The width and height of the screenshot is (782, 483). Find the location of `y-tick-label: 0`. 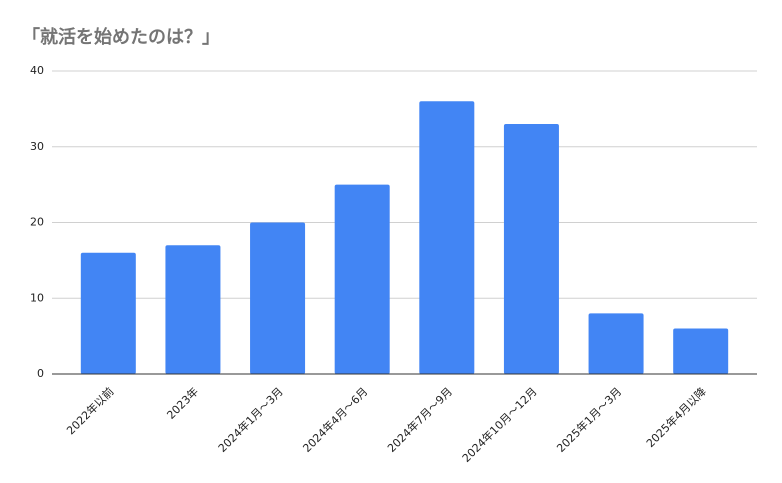

y-tick-label: 0 is located at coordinates (40, 373).